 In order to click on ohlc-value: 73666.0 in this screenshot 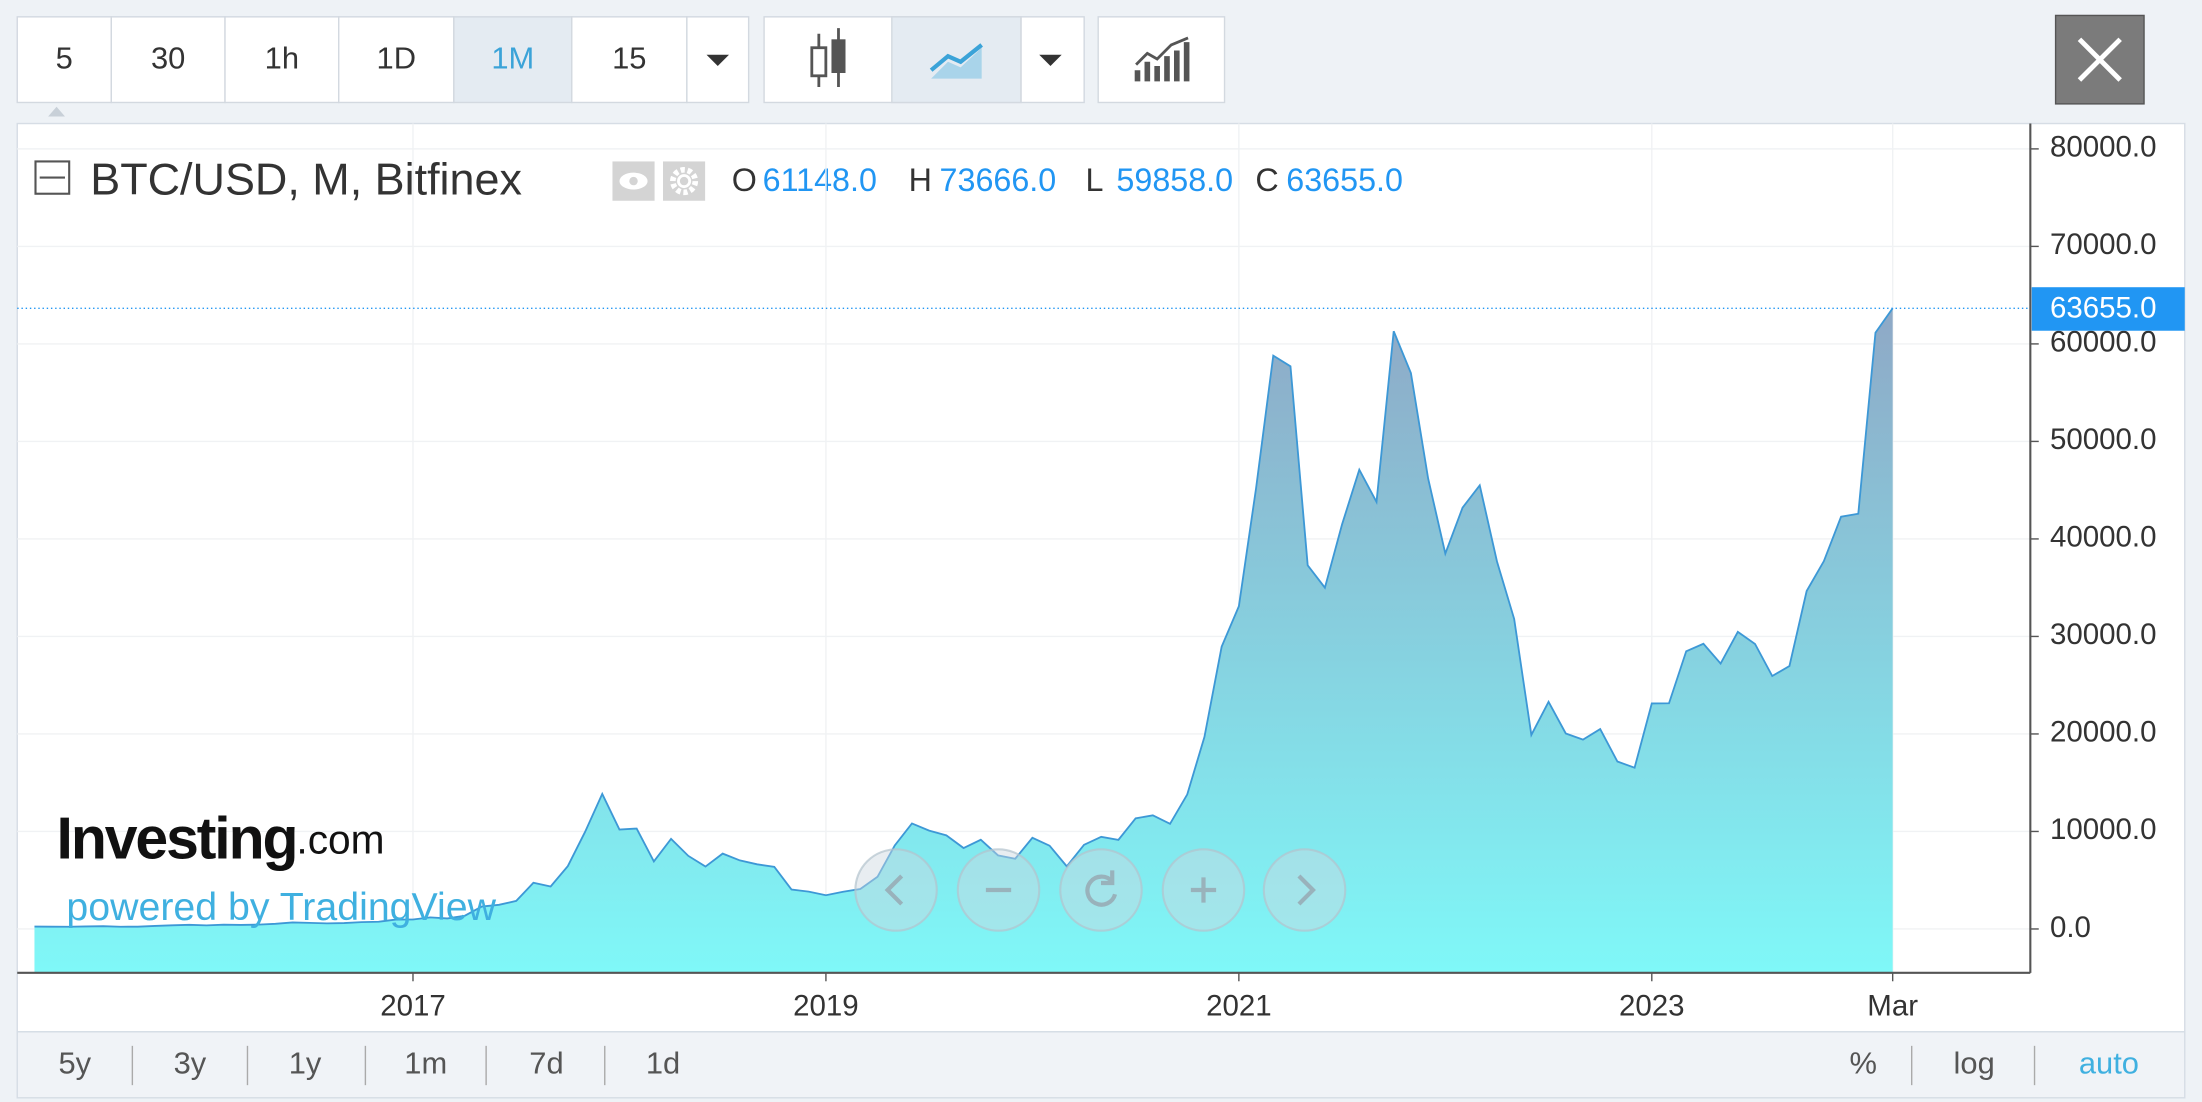, I will do `click(998, 180)`.